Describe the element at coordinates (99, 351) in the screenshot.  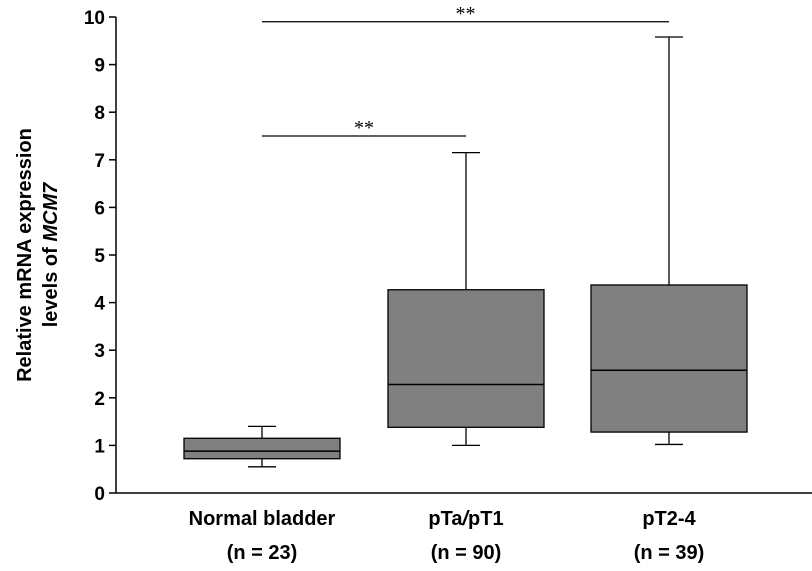
I see `y-tick-label: 3` at that location.